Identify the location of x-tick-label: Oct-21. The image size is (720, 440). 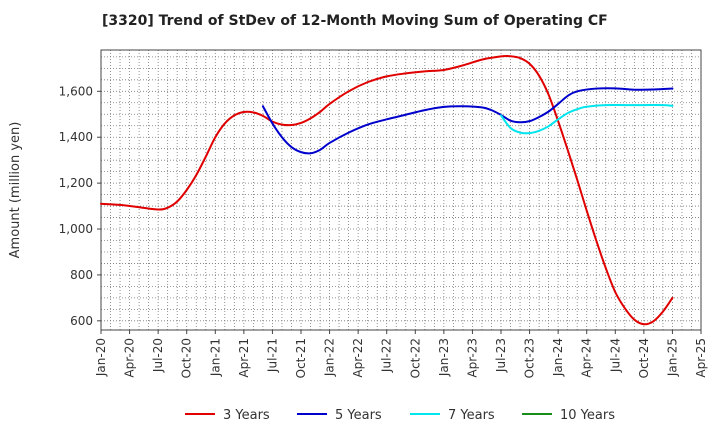
(301, 358).